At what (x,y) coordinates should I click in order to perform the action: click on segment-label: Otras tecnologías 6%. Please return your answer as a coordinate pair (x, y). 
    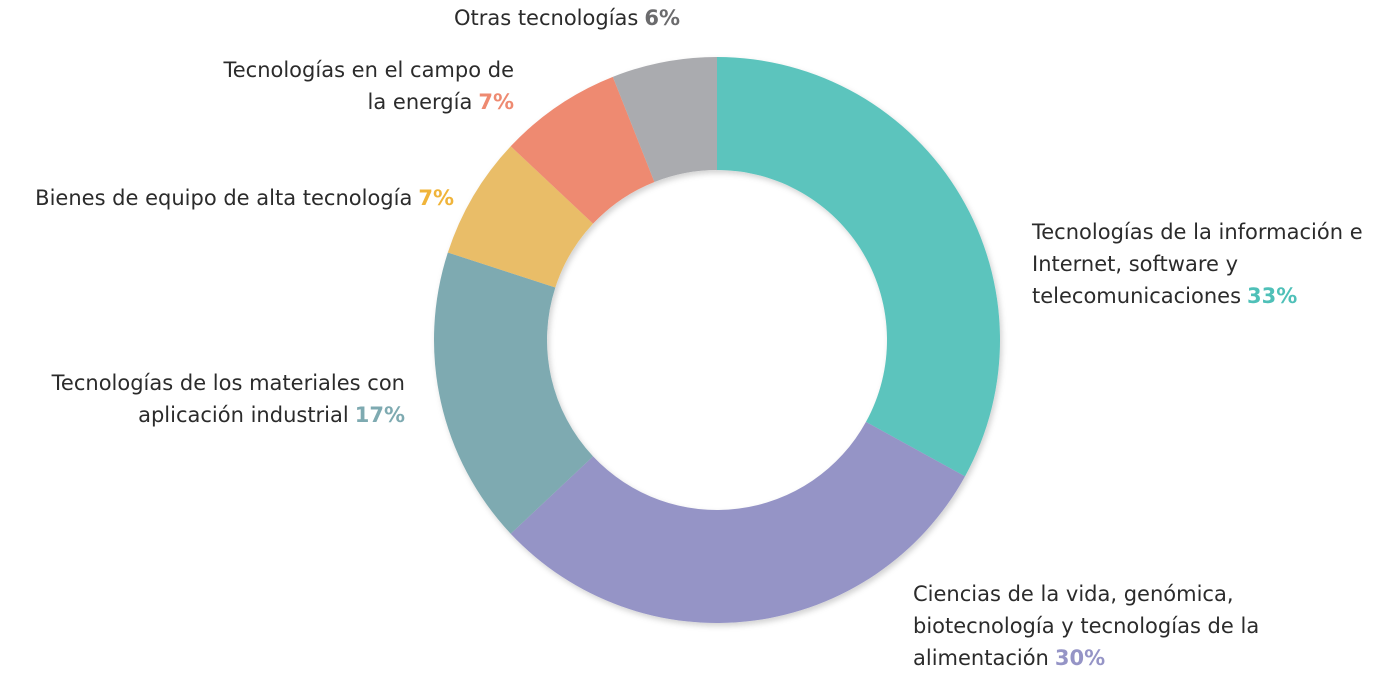
    Looking at the image, I should click on (490, 18).